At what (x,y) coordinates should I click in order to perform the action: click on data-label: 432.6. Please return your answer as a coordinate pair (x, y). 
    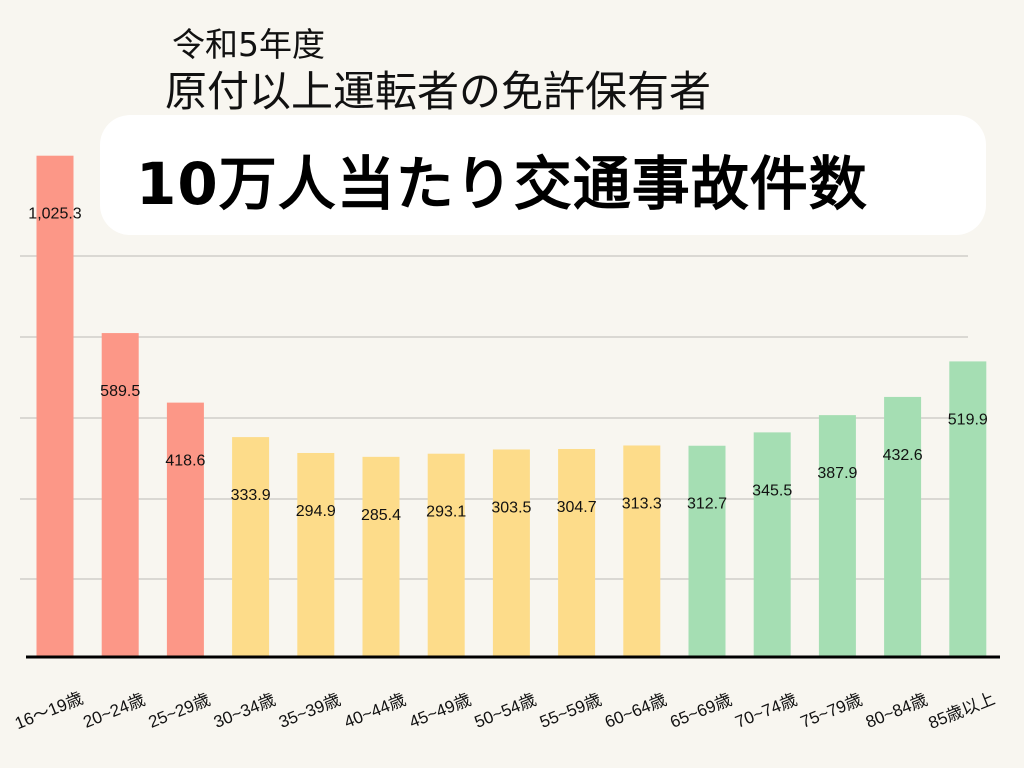
    Looking at the image, I should click on (903, 455).